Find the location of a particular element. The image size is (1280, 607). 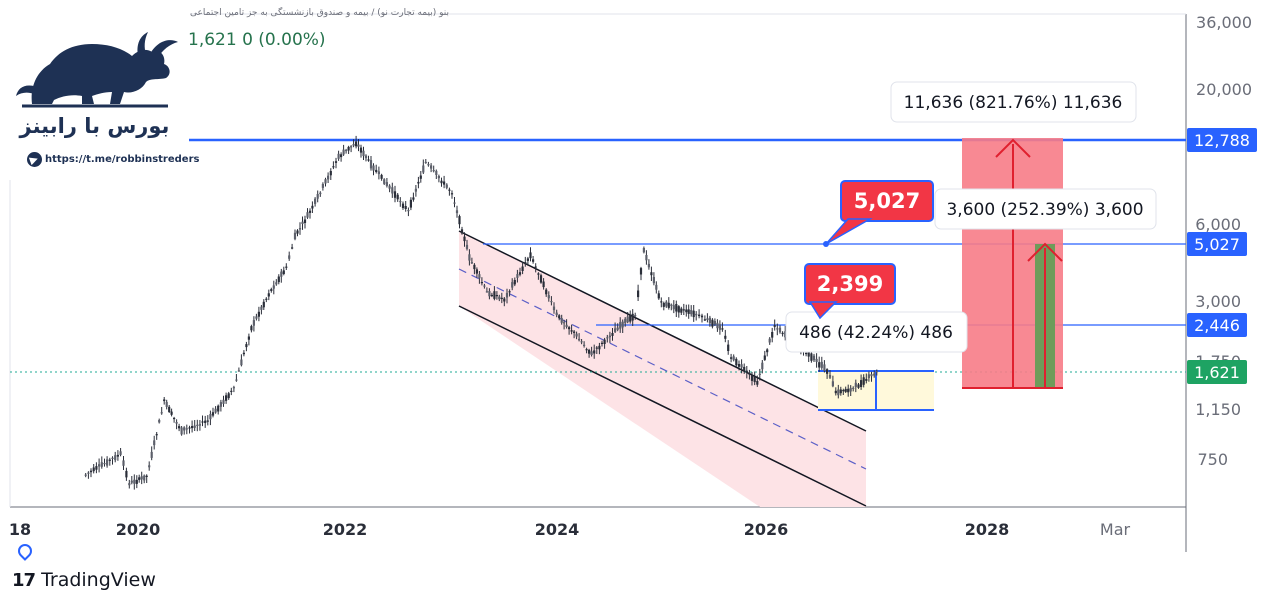

price-pill-2446: 2,446 is located at coordinates (1217, 325).